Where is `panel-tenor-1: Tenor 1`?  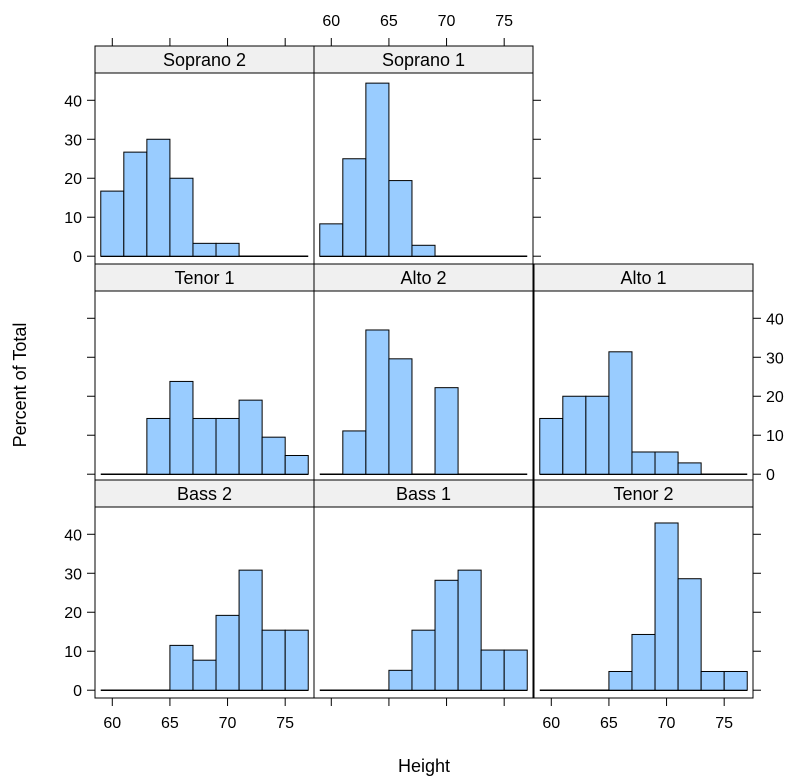
panel-tenor-1: Tenor 1 is located at coordinates (204, 373).